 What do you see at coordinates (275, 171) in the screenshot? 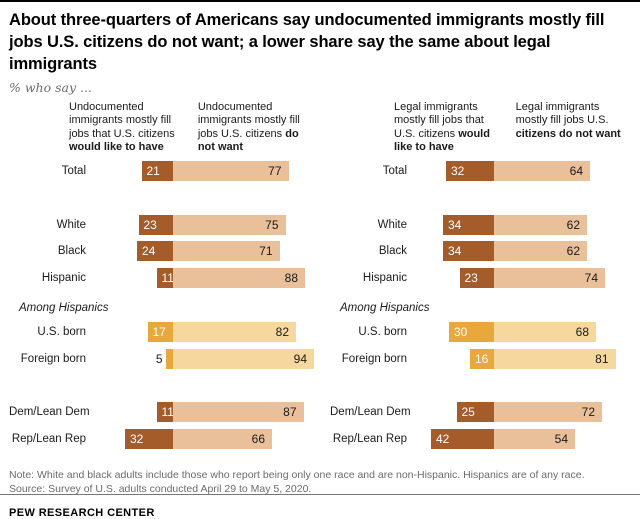
I see `right-value: 77` at bounding box center [275, 171].